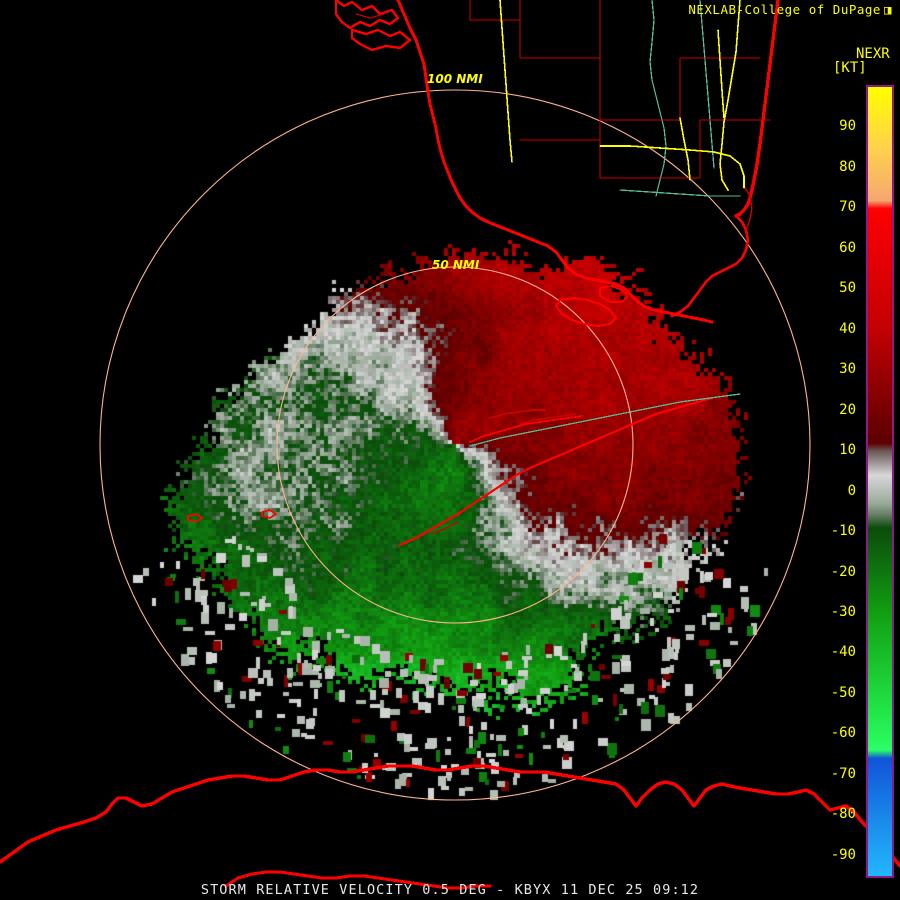  I want to click on colorbar-frame, so click(880, 481).